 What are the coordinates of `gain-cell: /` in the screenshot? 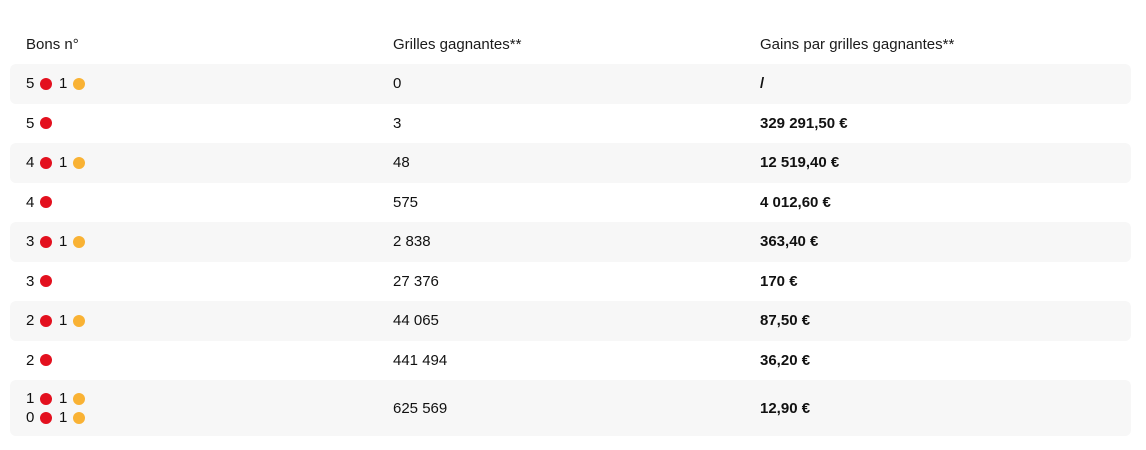 It's located at (762, 84).